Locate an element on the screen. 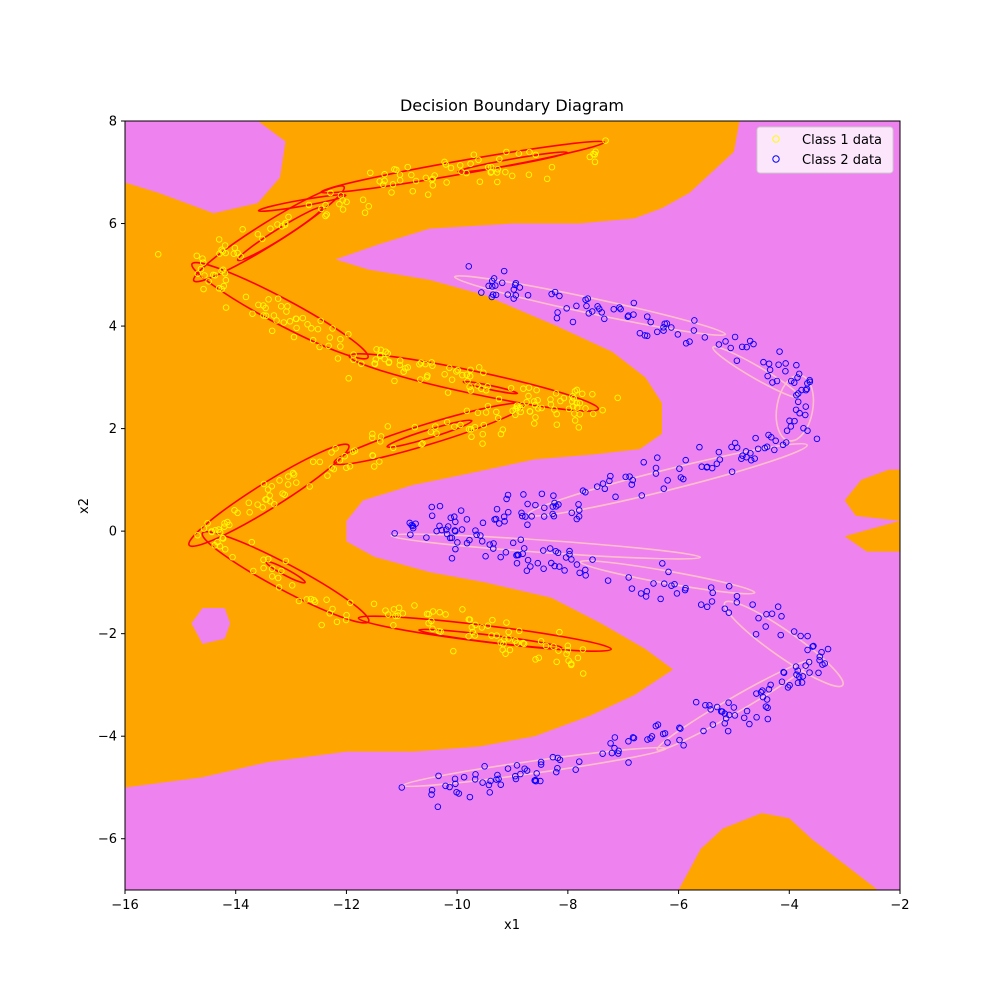 The width and height of the screenshot is (1000, 1000). y-tick-label: 6 is located at coordinates (113, 224).